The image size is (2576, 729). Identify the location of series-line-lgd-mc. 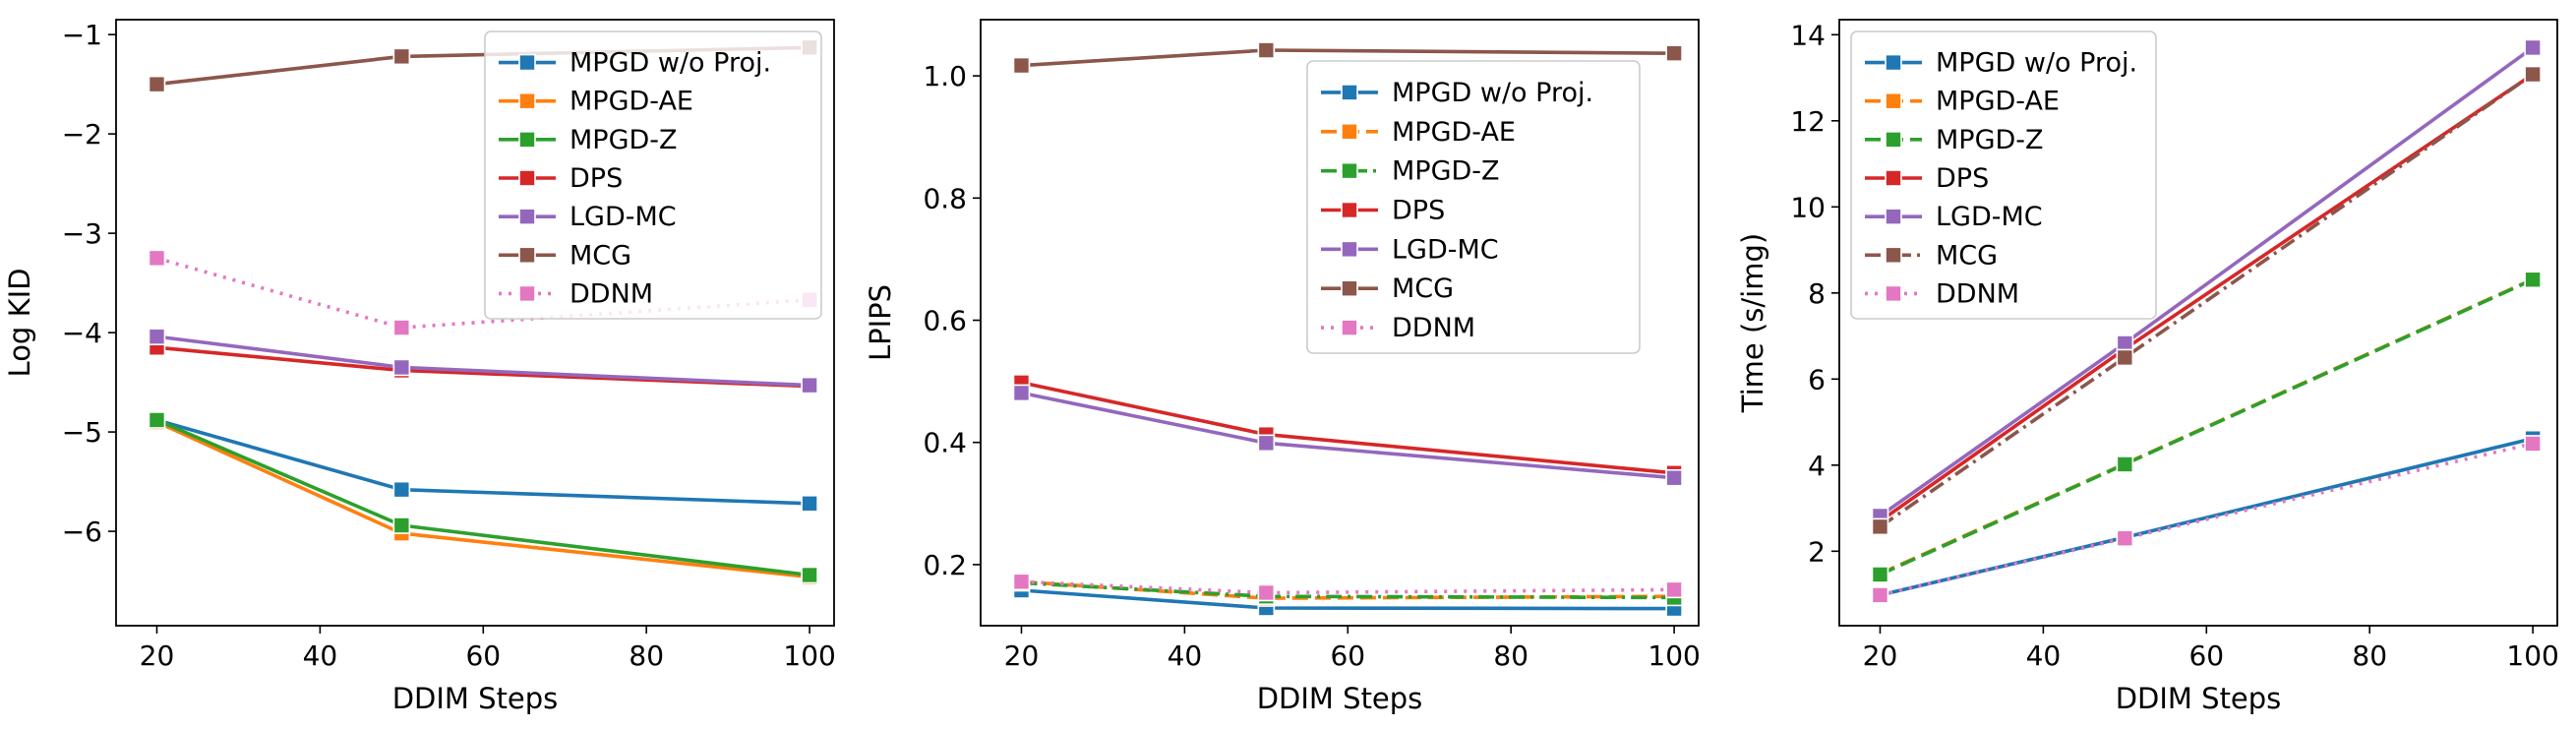
(482, 361).